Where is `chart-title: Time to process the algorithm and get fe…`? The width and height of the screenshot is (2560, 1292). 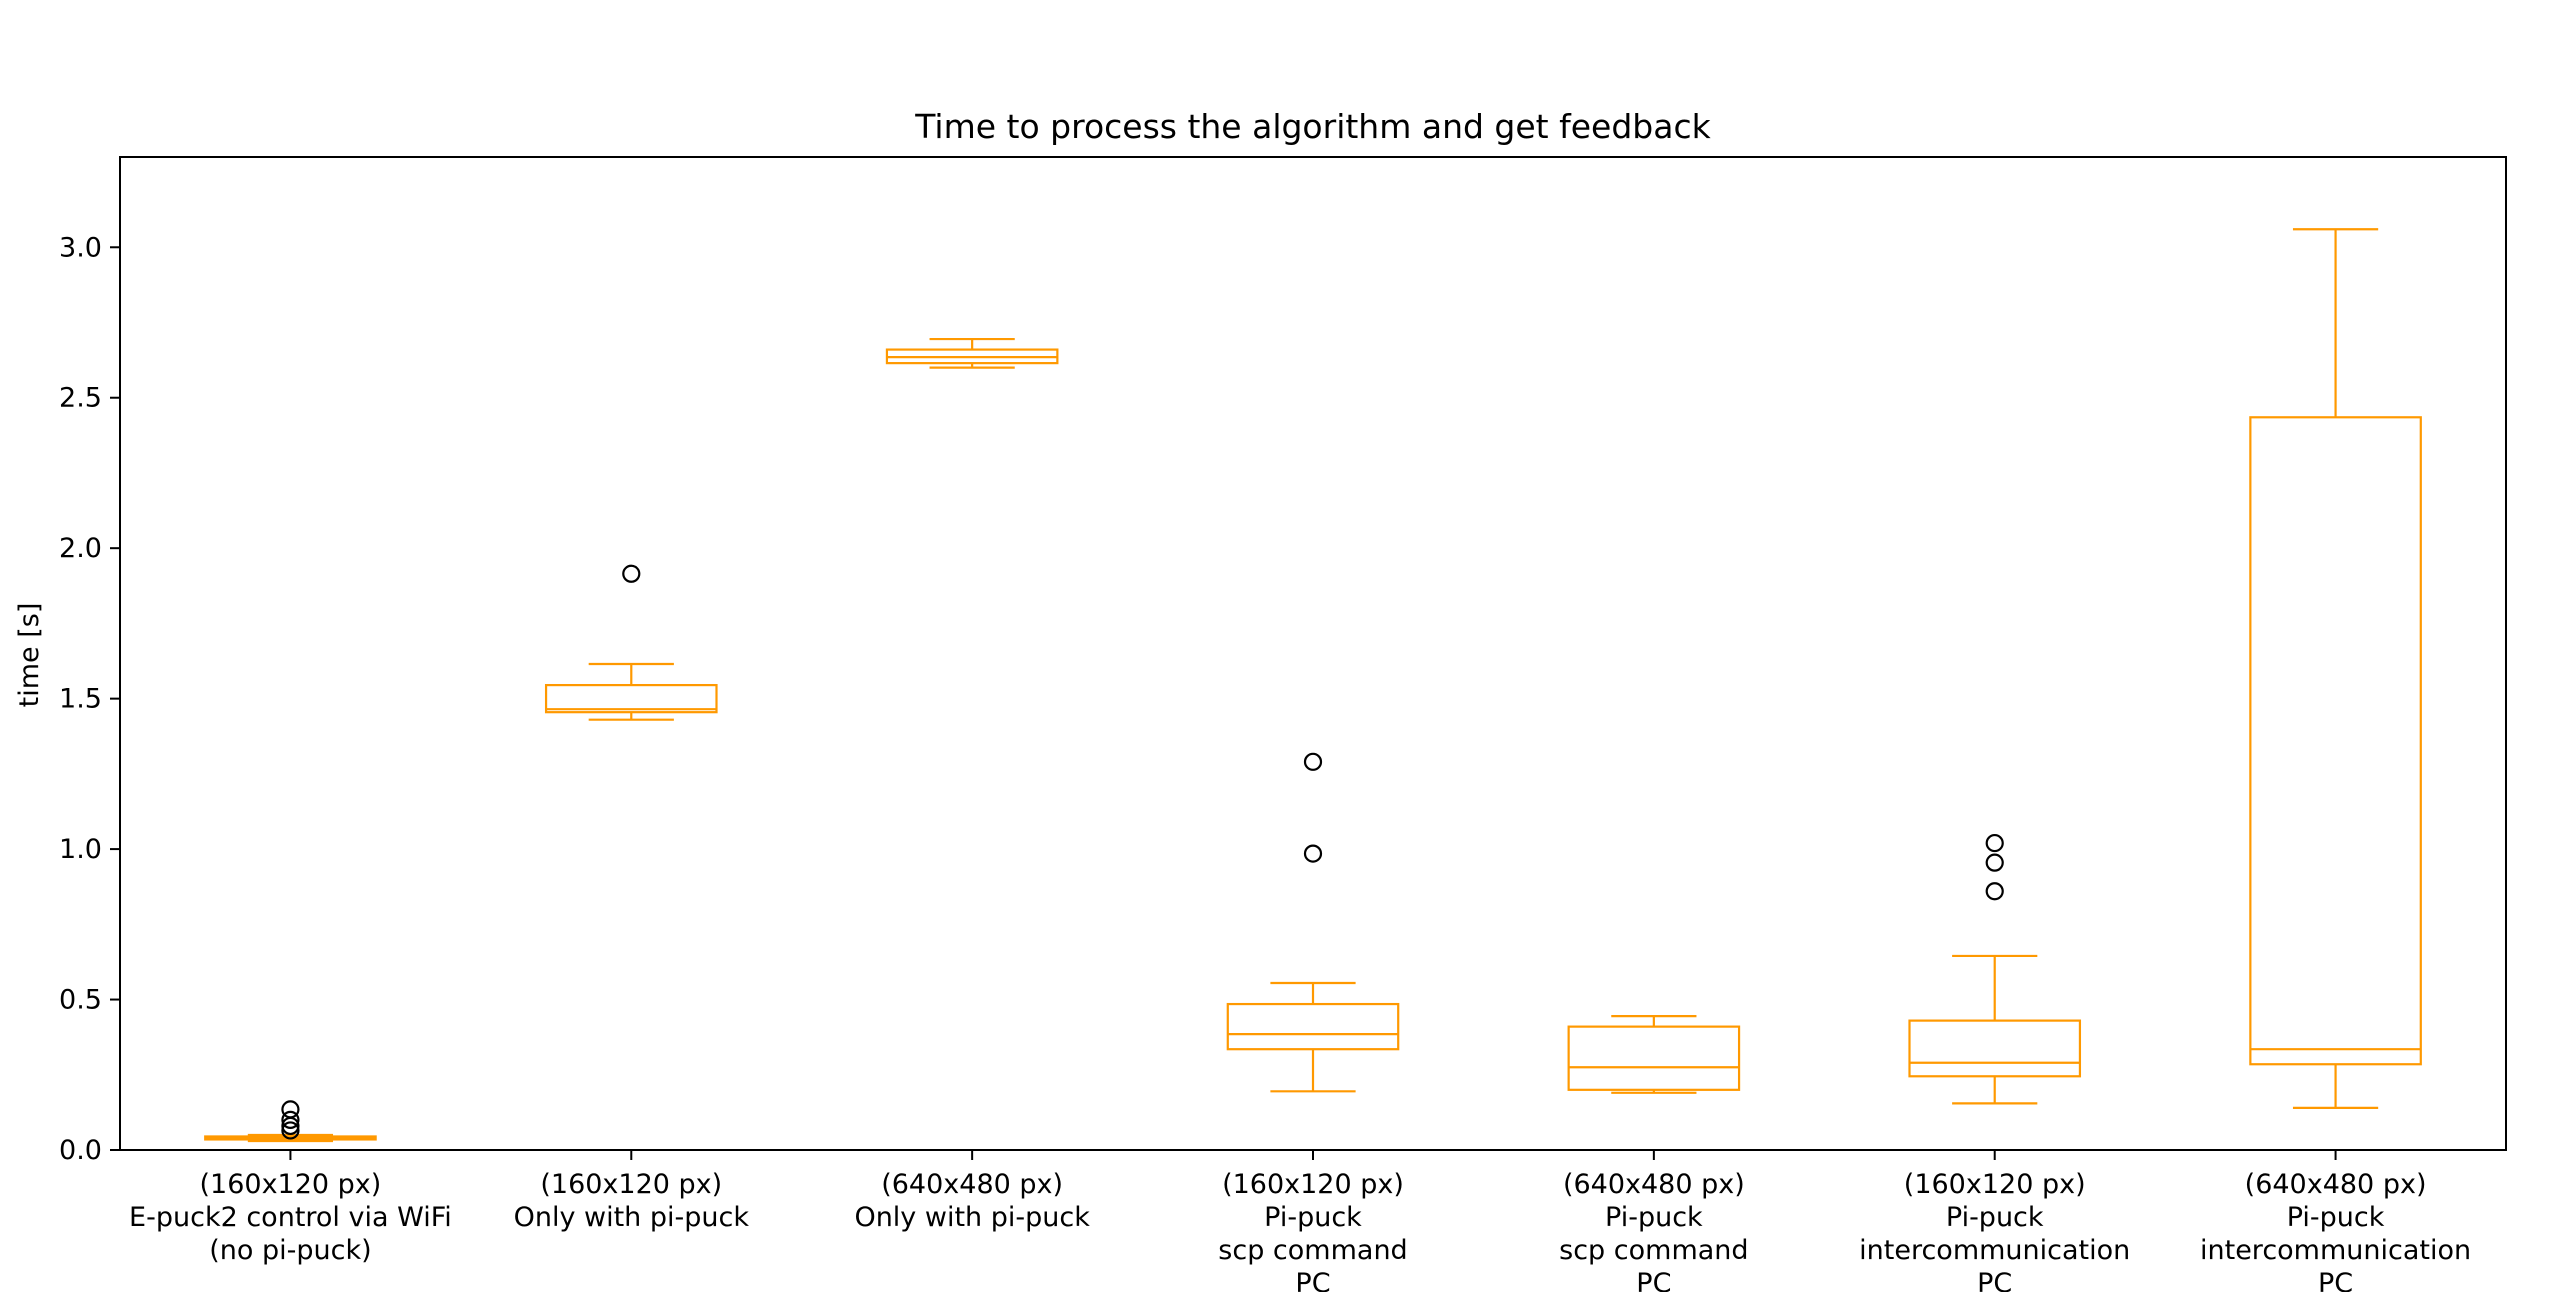 chart-title: Time to process the algorithm and get fe… is located at coordinates (1312, 126).